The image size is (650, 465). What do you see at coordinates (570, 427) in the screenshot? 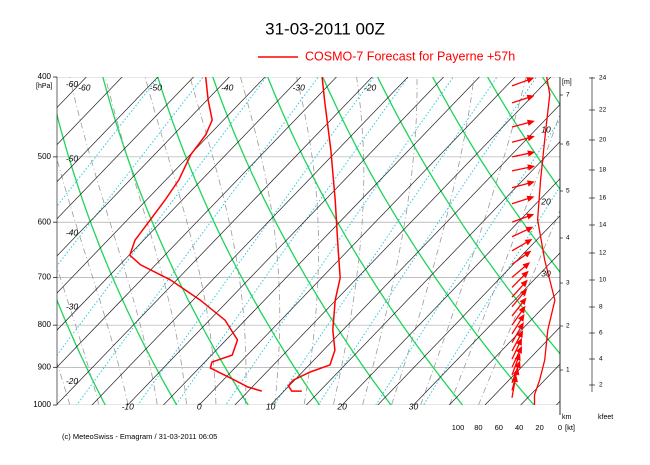
I see `wind-axis-label: [kt]` at bounding box center [570, 427].